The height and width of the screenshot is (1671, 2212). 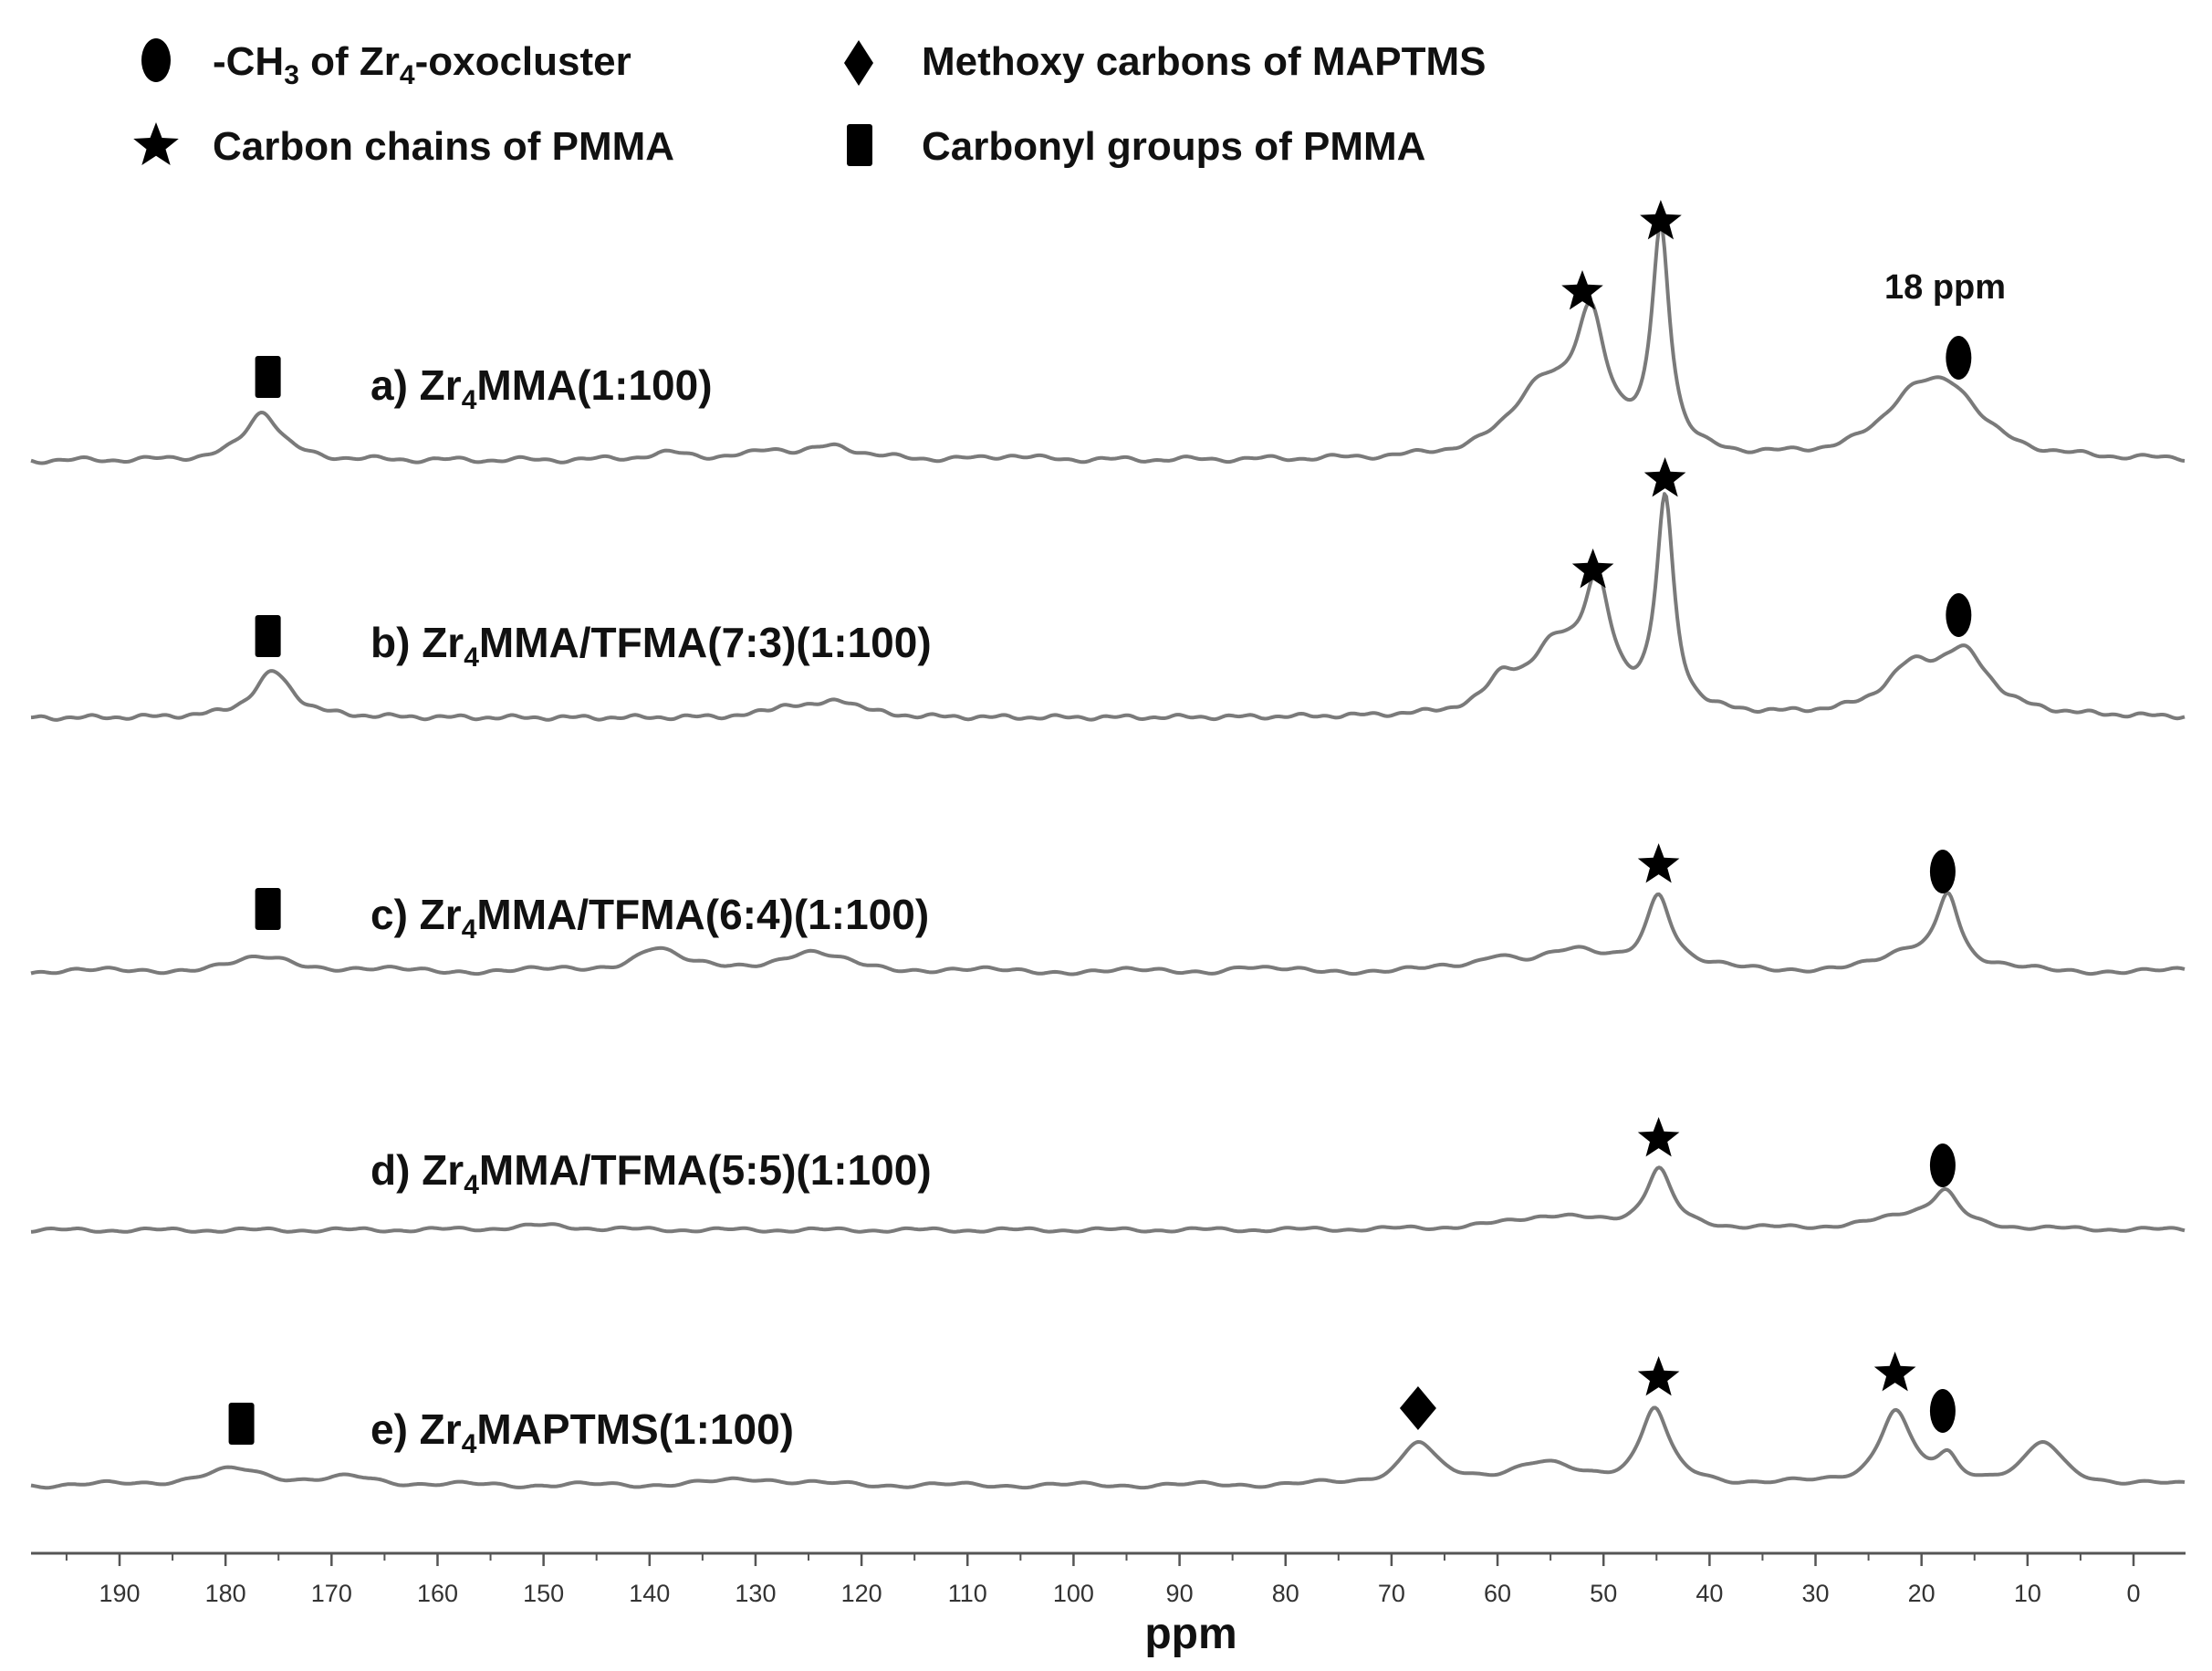 What do you see at coordinates (543, 1593) in the screenshot?
I see `x-tick-label: 150` at bounding box center [543, 1593].